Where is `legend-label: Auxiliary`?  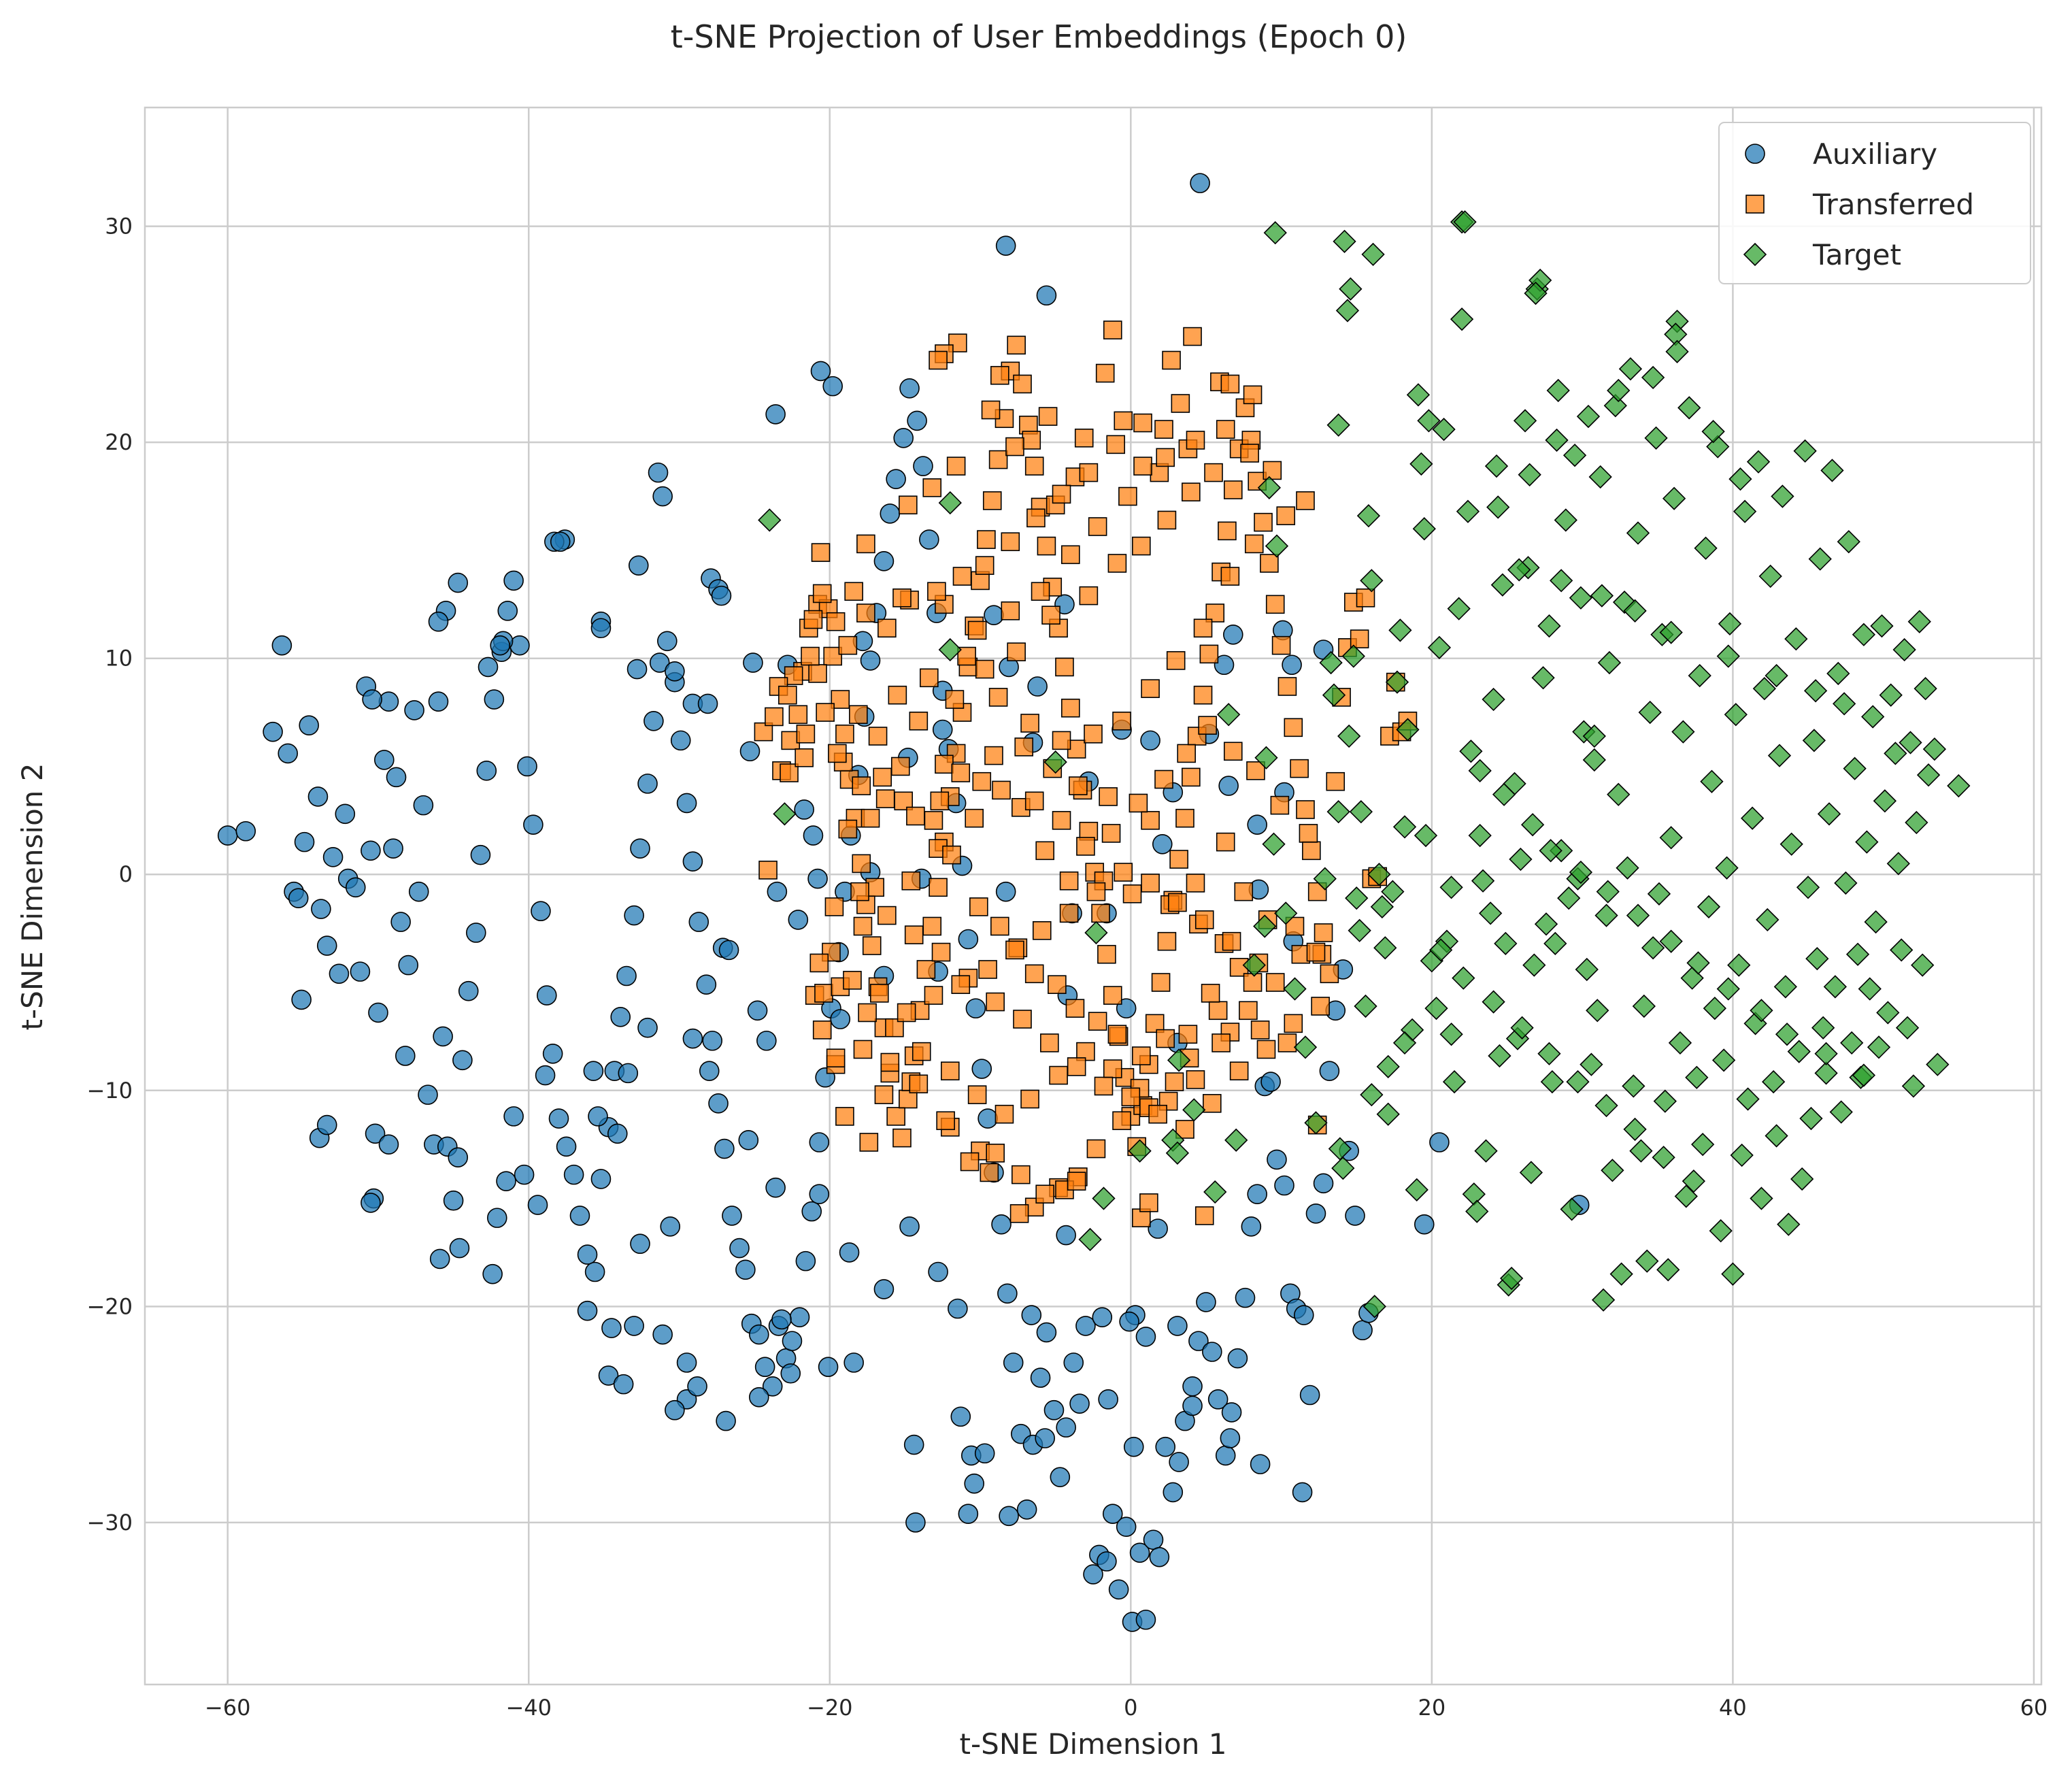 legend-label: Auxiliary is located at coordinates (1875, 154).